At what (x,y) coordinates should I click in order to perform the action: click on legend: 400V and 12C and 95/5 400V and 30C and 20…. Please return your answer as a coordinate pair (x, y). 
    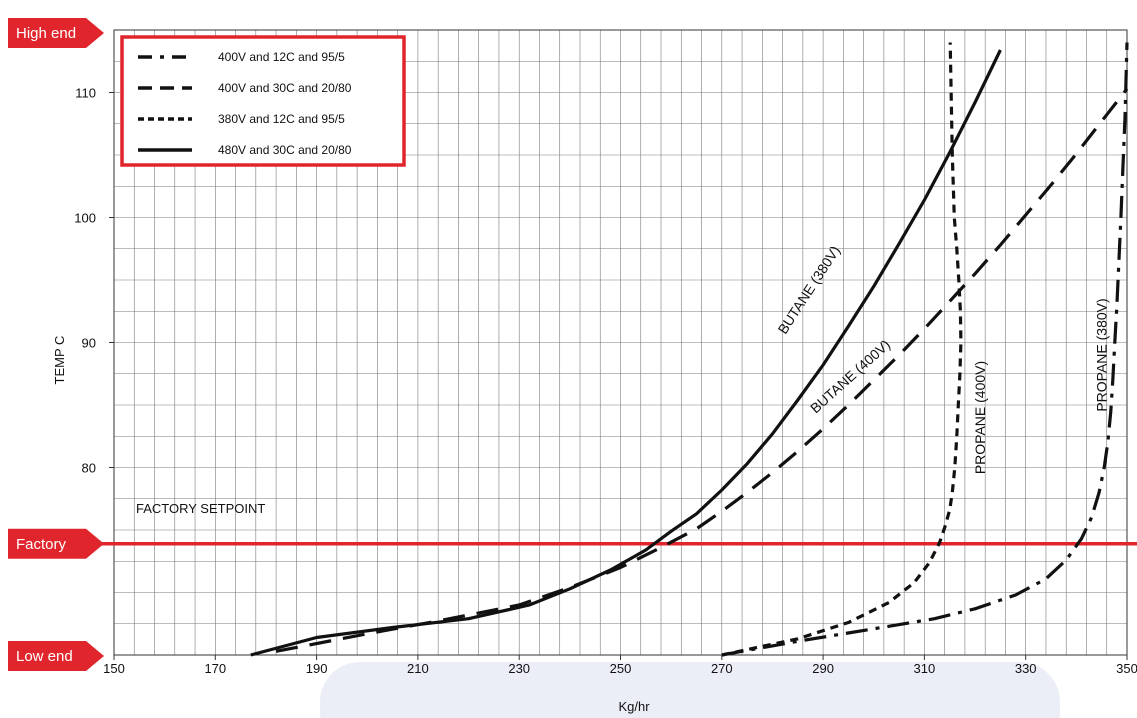
    Looking at the image, I should click on (263, 101).